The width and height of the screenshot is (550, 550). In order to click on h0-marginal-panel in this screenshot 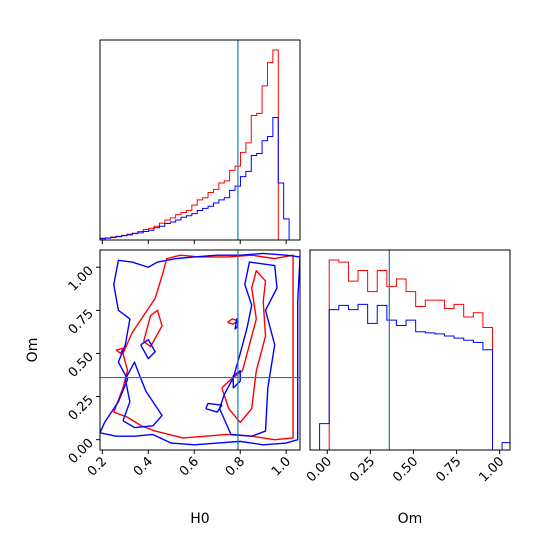, I will do `click(200, 141)`.